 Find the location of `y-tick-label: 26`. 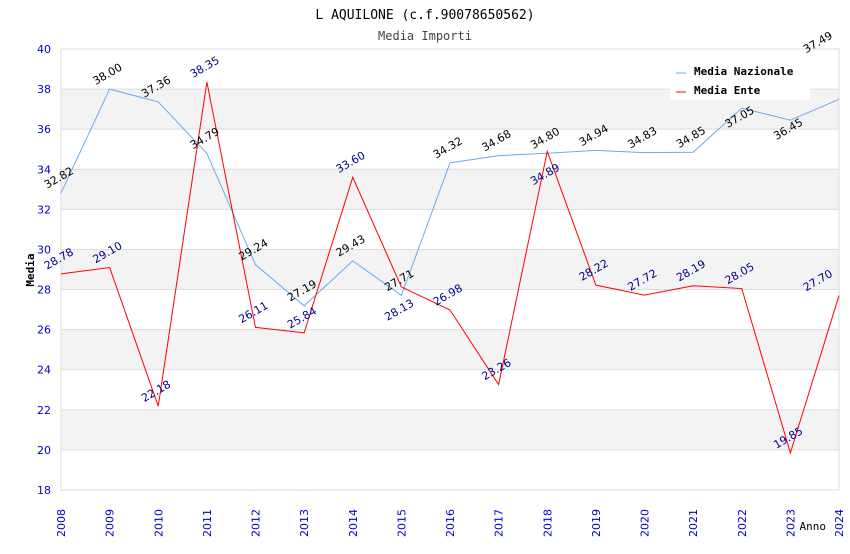

y-tick-label: 26 is located at coordinates (44, 330).